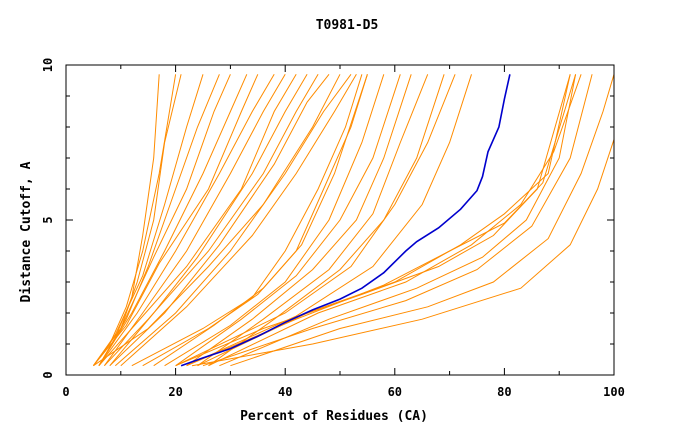 The height and width of the screenshot is (440, 680). What do you see at coordinates (48, 374) in the screenshot?
I see `y-tick-label: 0` at bounding box center [48, 374].